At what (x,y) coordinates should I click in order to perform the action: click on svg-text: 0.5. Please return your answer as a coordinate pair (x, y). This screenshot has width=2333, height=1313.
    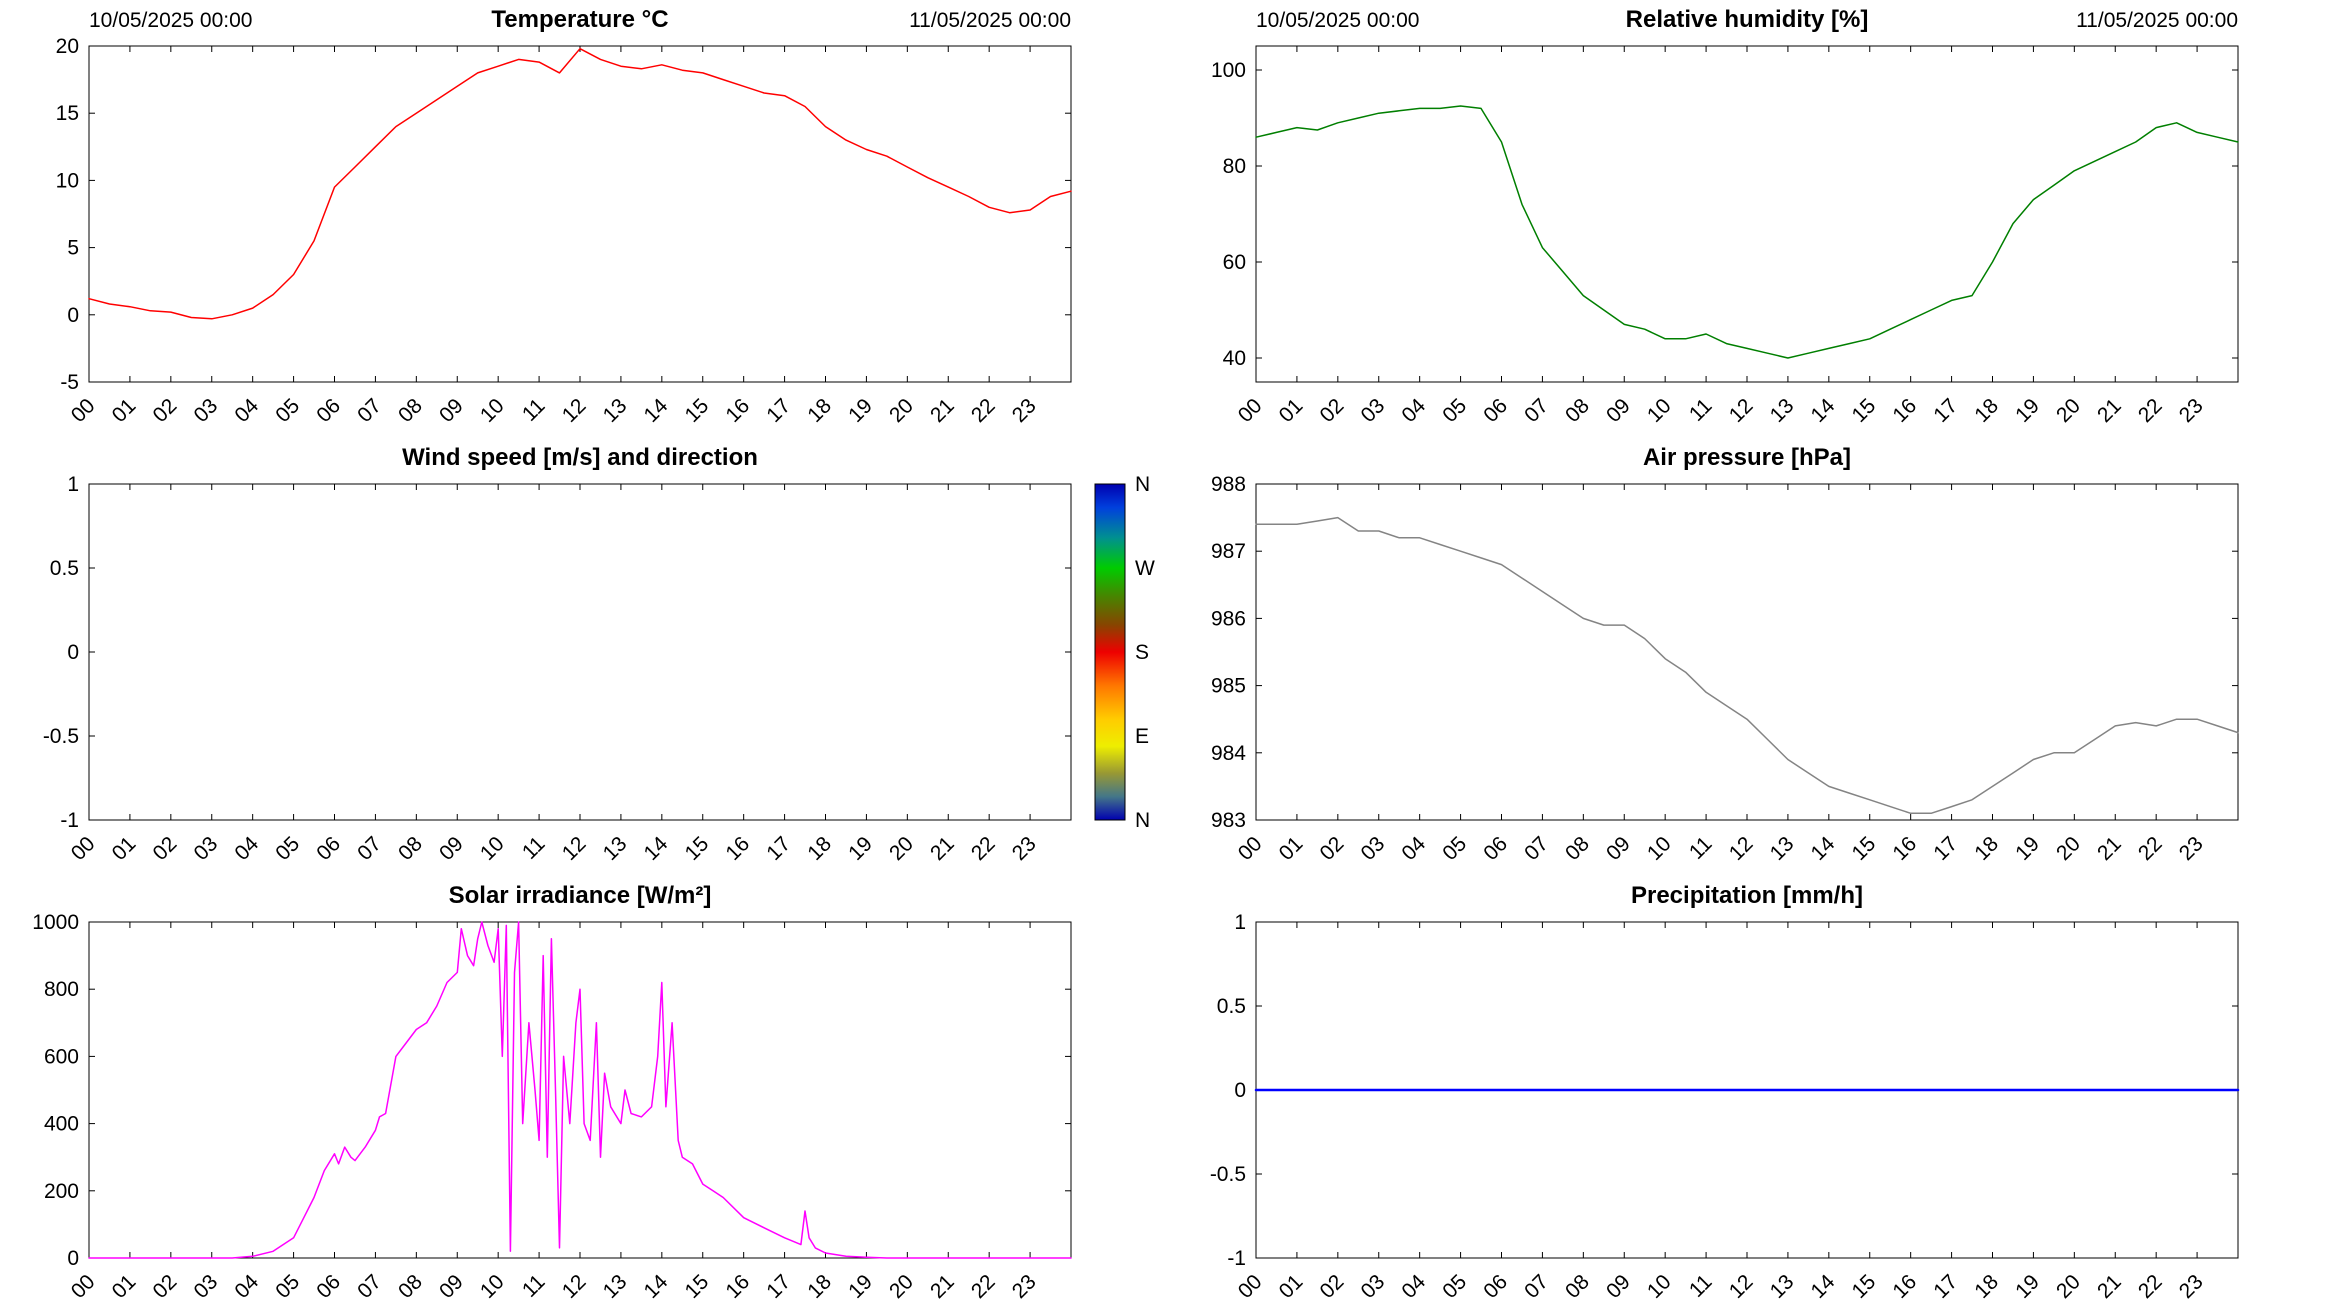
    Looking at the image, I should click on (1231, 1006).